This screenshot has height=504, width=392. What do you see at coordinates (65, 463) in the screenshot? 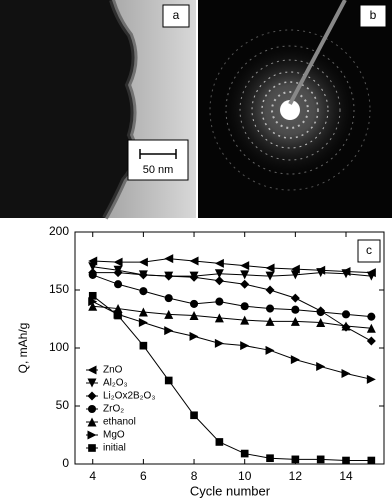
I see `y-tick-label: 0` at bounding box center [65, 463].